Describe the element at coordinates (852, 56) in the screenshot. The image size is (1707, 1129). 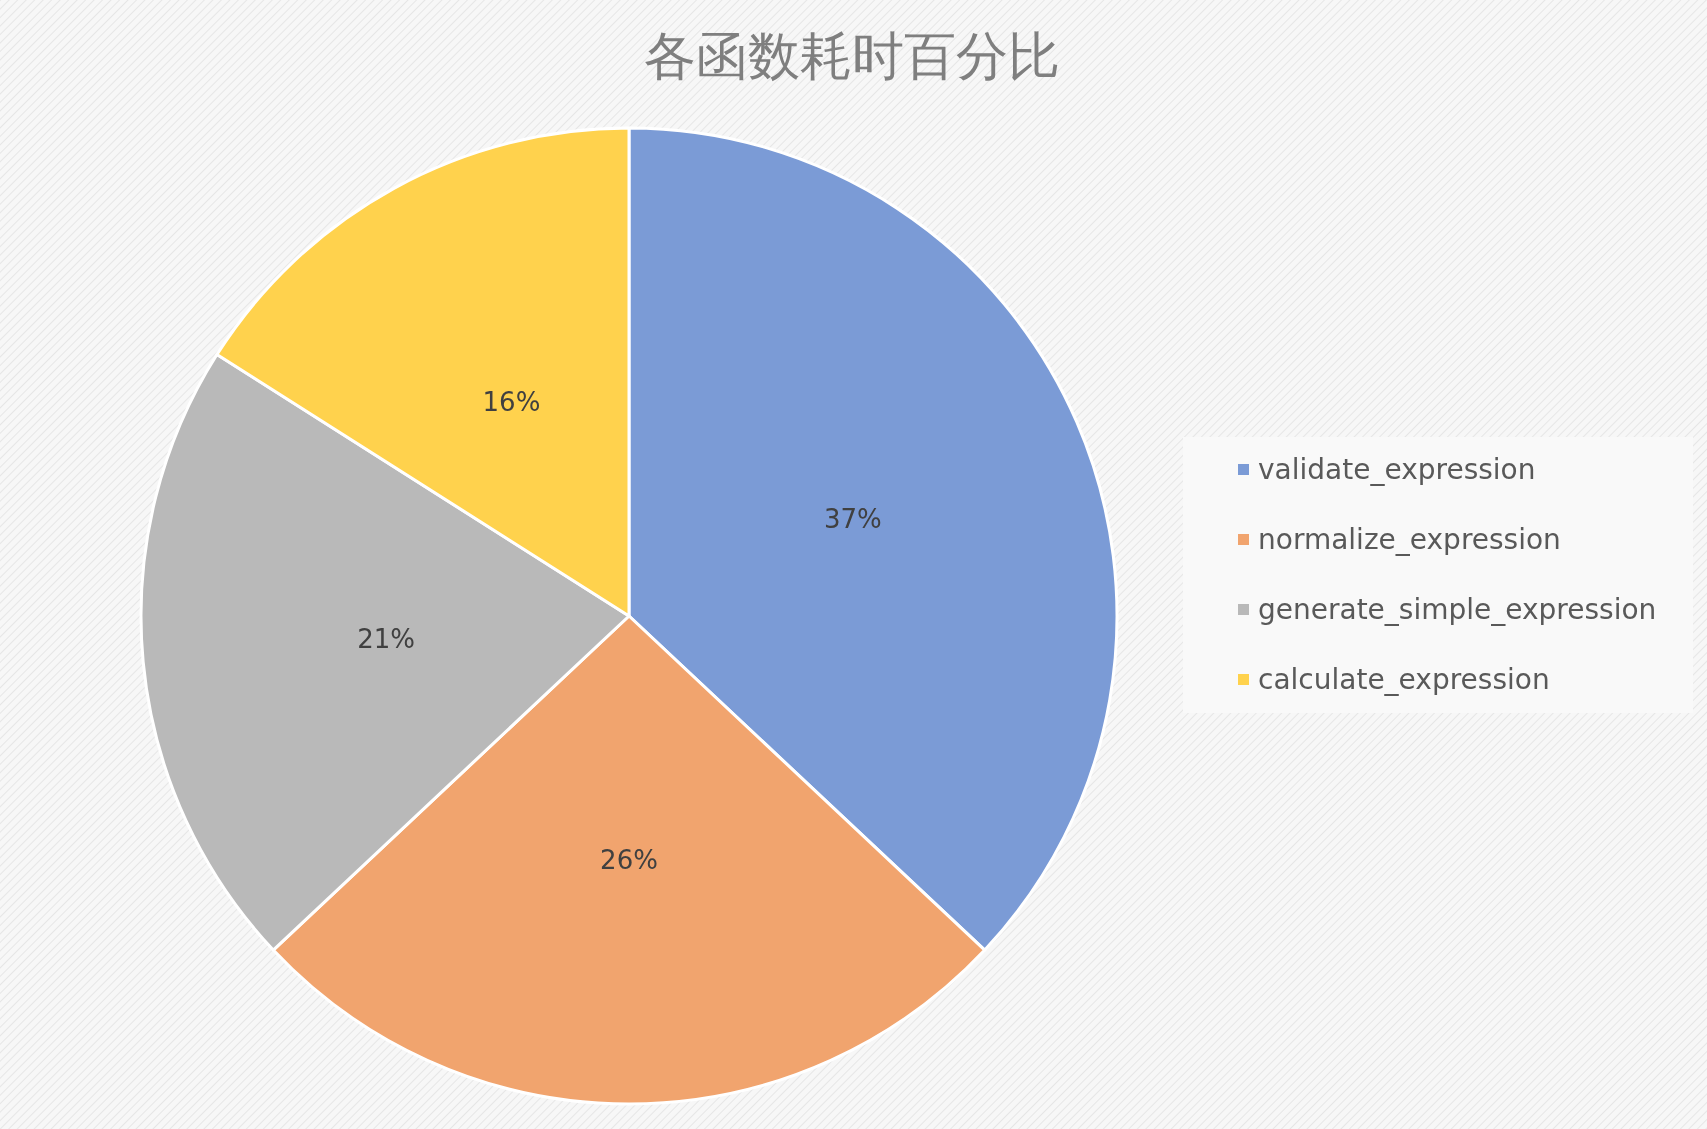
I see `chart-title: 各函数耗时百分比` at that location.